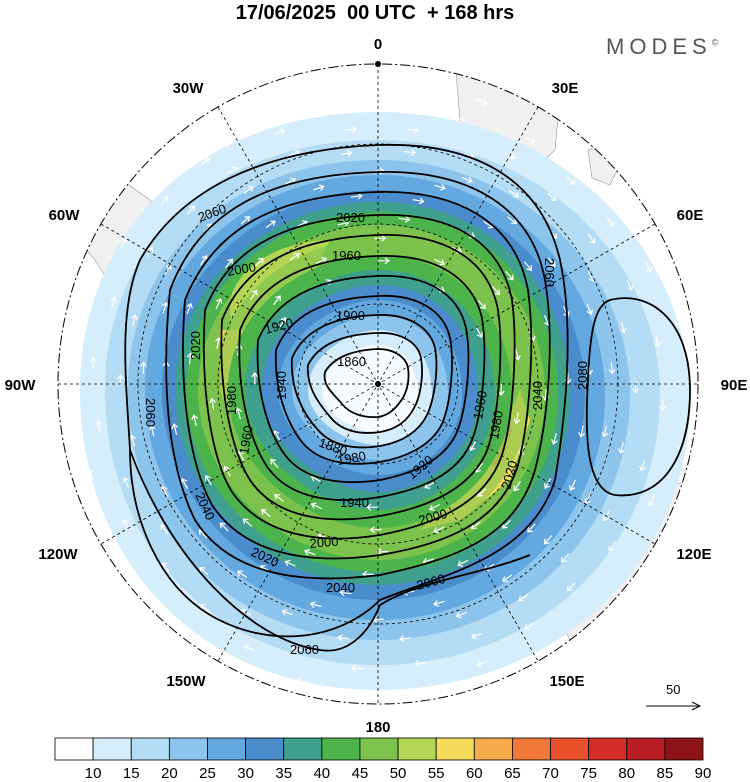 The width and height of the screenshot is (750, 782). Describe the element at coordinates (231, 400) in the screenshot. I see `contour-label: 1980` at that location.